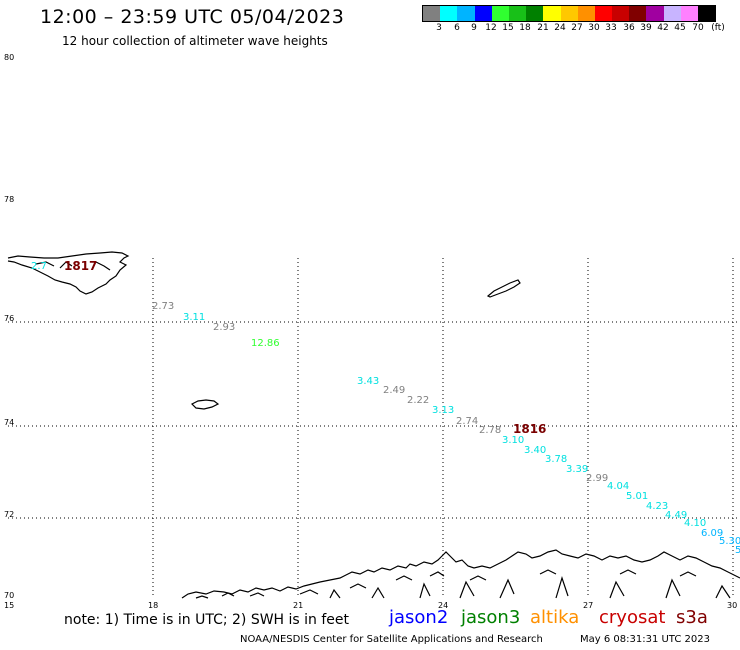  What do you see at coordinates (577, 469) in the screenshot?
I see `swh-label: 3.39` at bounding box center [577, 469].